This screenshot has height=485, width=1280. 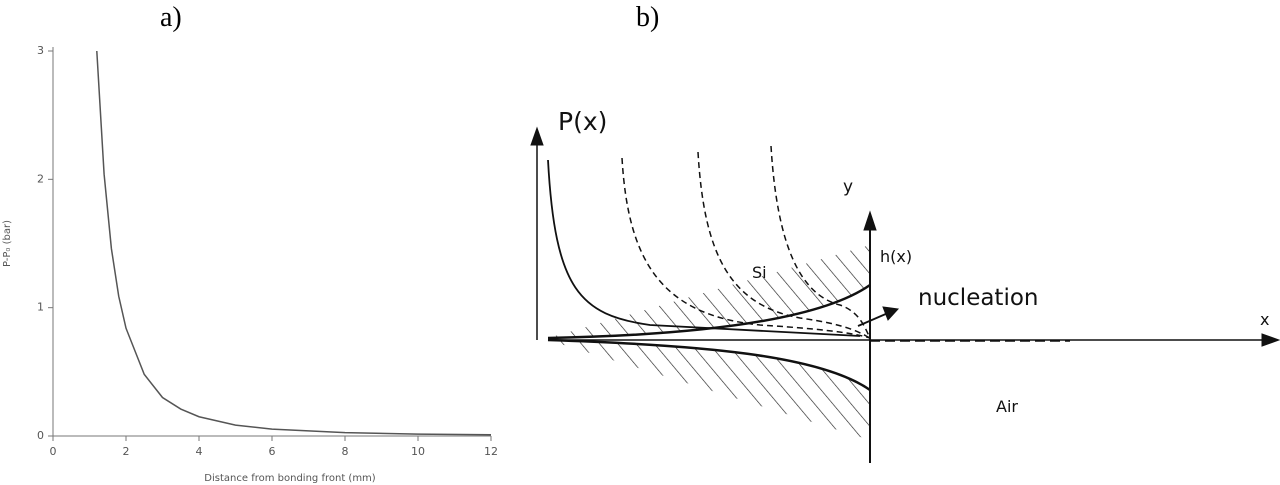 I want to click on panel-label: b), so click(x=647, y=17).